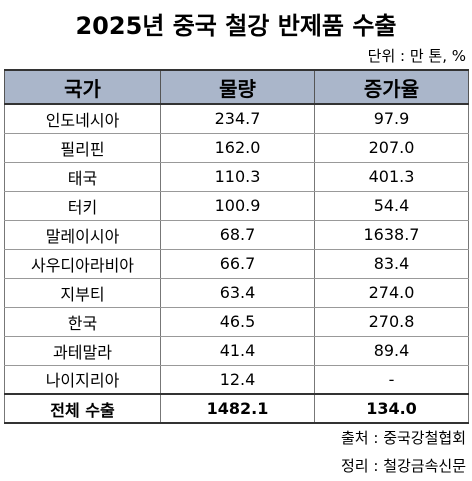 The height and width of the screenshot is (481, 472). What do you see at coordinates (82, 235) in the screenshot?
I see `country-cell: 말레이시아` at bounding box center [82, 235].